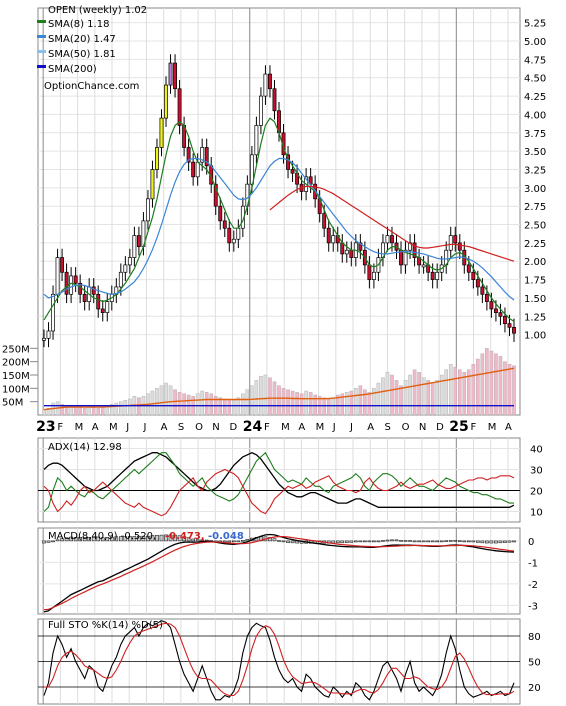 This screenshot has width=566, height=706. I want to click on macd-label: MACD(8,40,9) -0.520,, so click(102, 536).